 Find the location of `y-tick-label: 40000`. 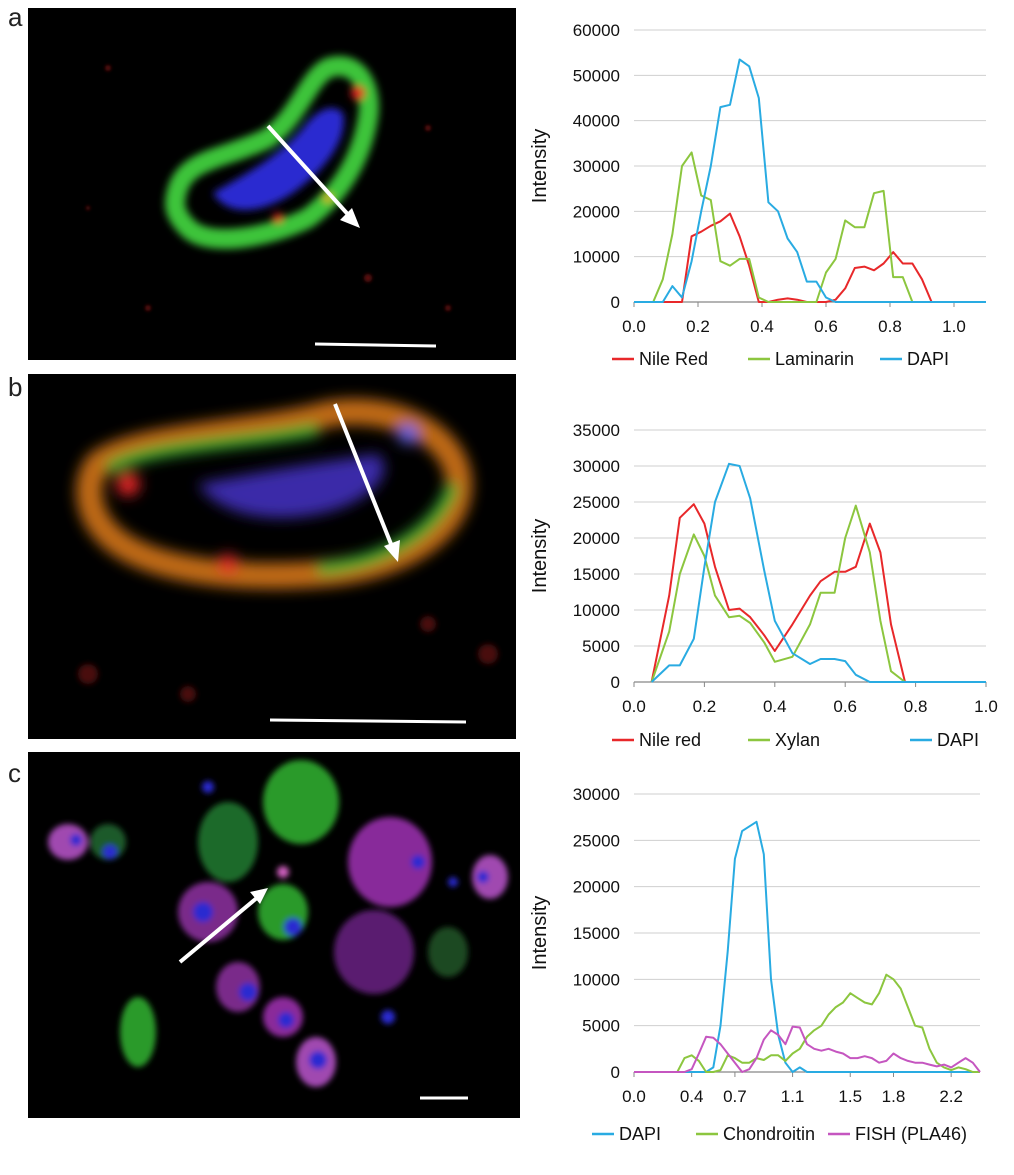

y-tick-label: 40000 is located at coordinates (596, 121).